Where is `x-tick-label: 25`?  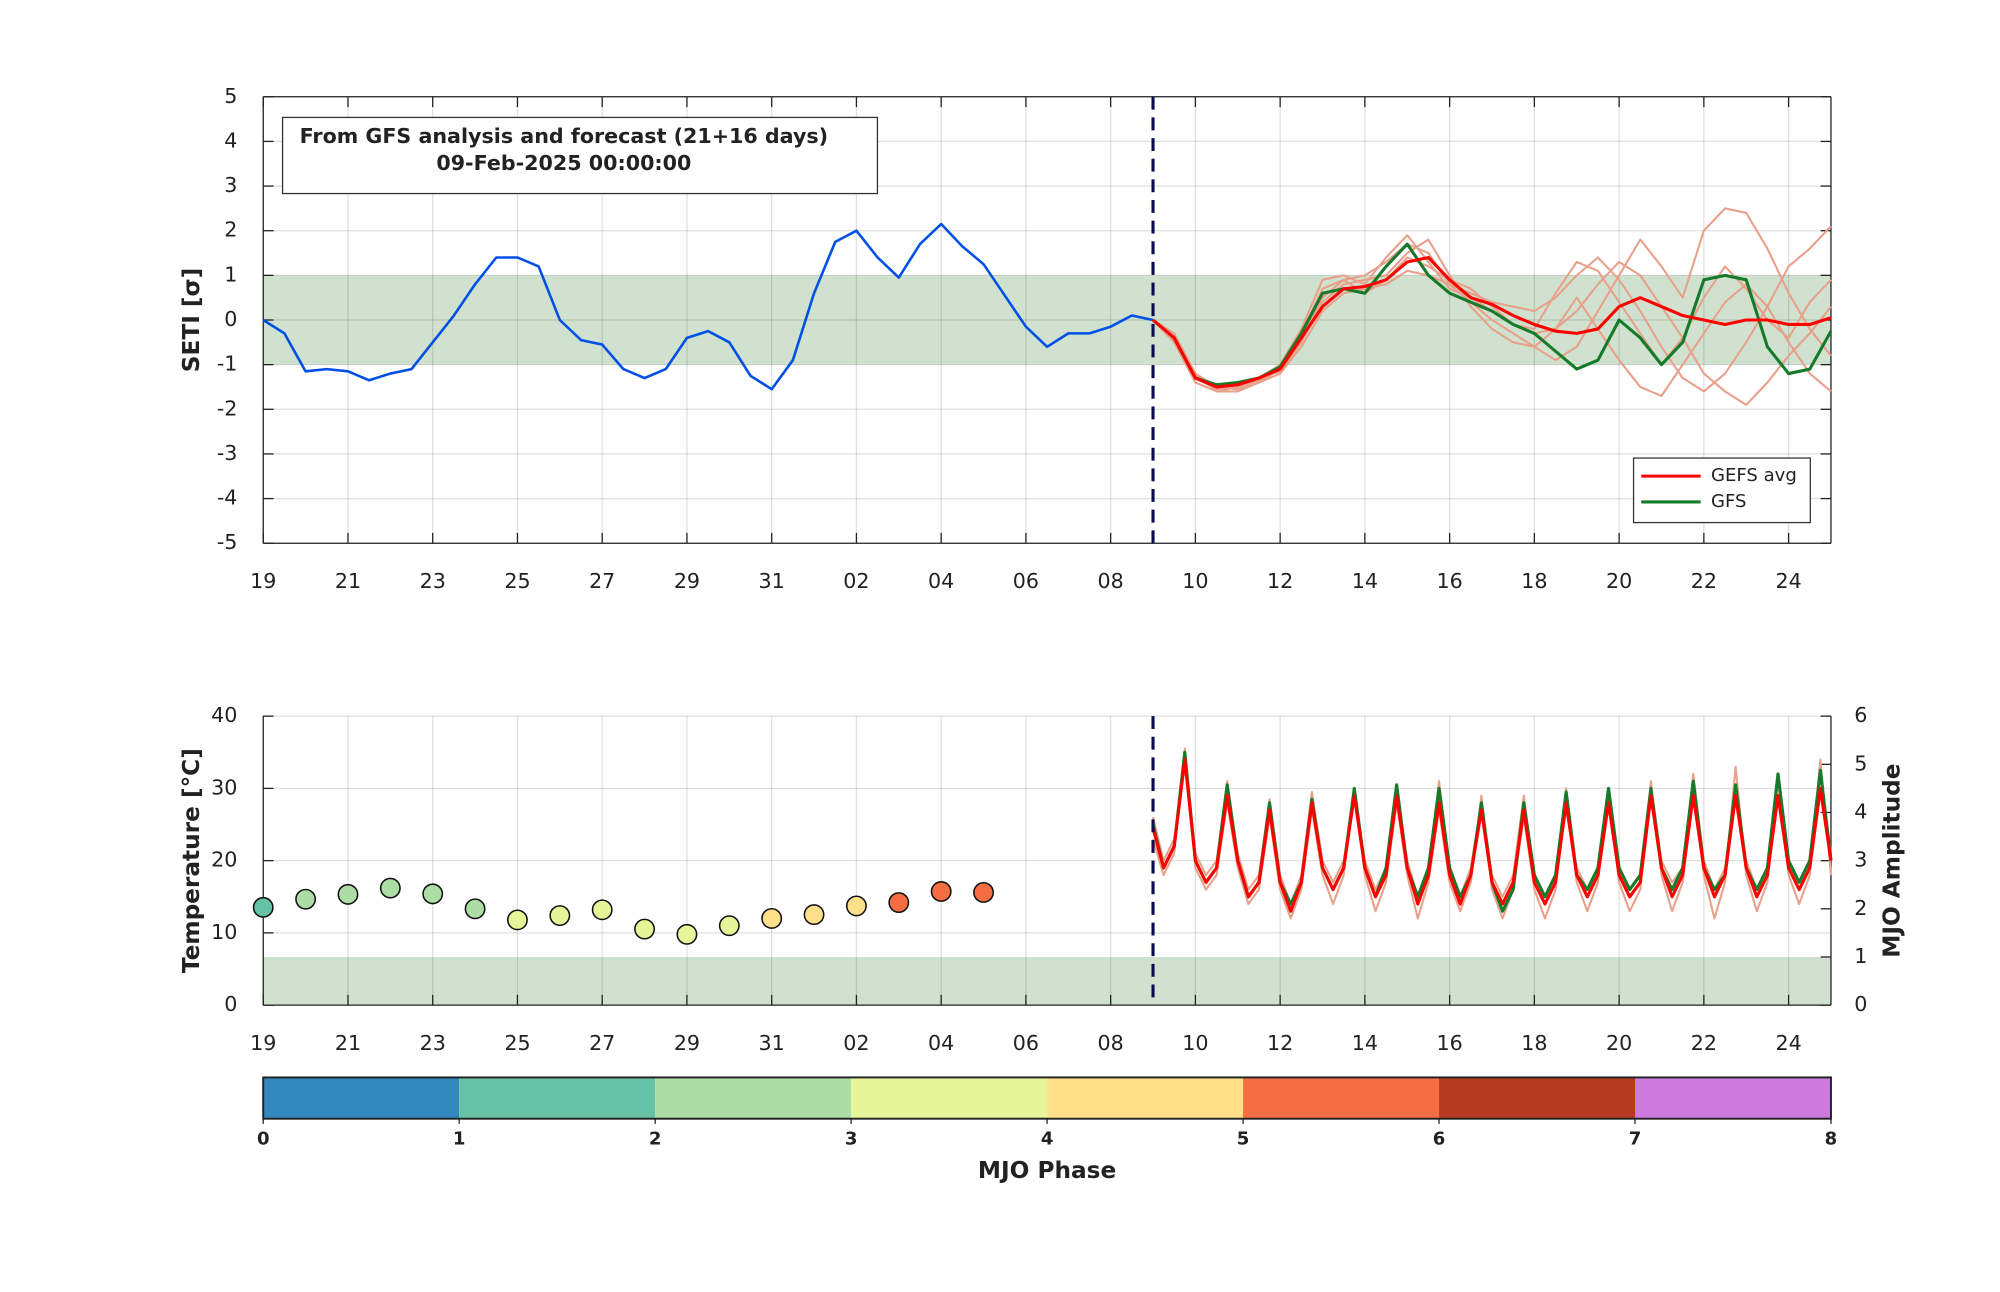
x-tick-label: 25 is located at coordinates (517, 1043).